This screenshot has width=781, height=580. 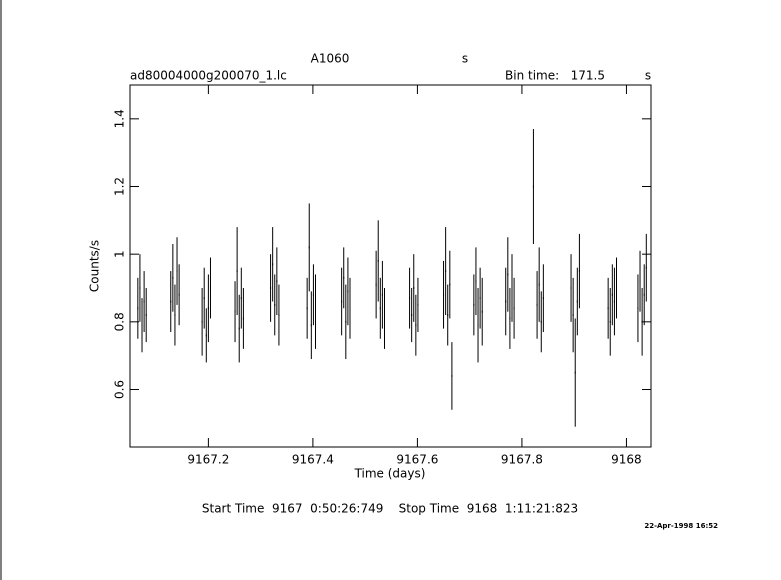 I want to click on y-axis-label: Counts/s, so click(x=95, y=266).